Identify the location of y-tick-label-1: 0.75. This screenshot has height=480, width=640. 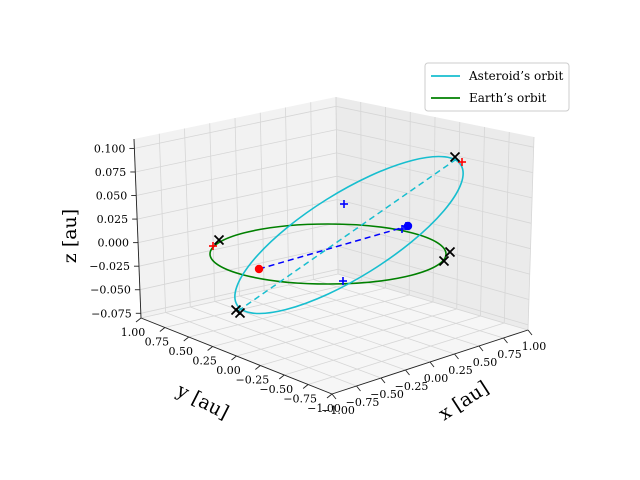
(157, 342).